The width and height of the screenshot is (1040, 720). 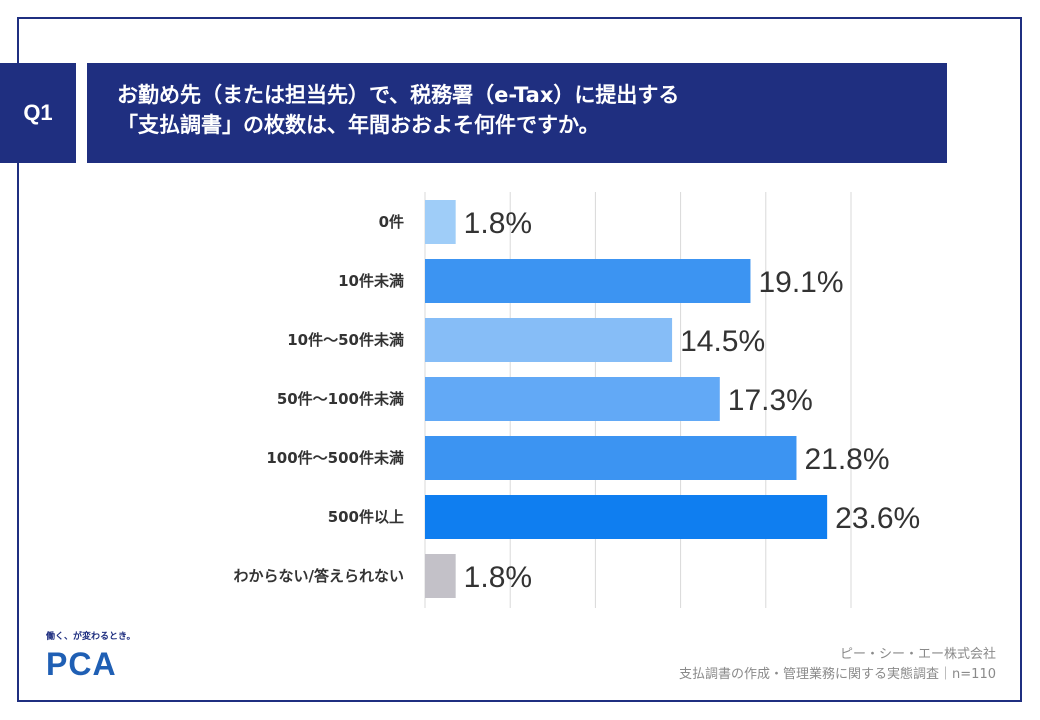 What do you see at coordinates (846, 459) in the screenshot?
I see `data-label: 21.8%` at bounding box center [846, 459].